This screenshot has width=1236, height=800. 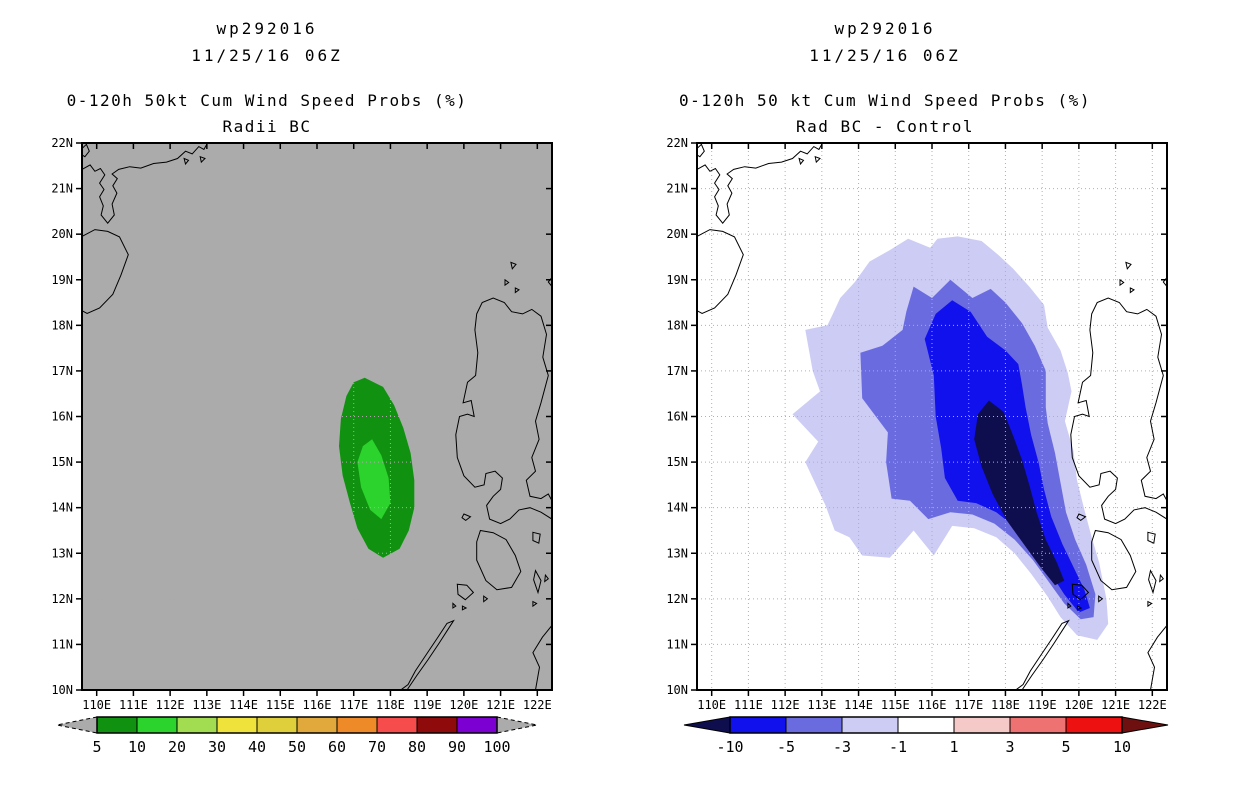 What do you see at coordinates (953, 747) in the screenshot?
I see `colorbar-label: 1` at bounding box center [953, 747].